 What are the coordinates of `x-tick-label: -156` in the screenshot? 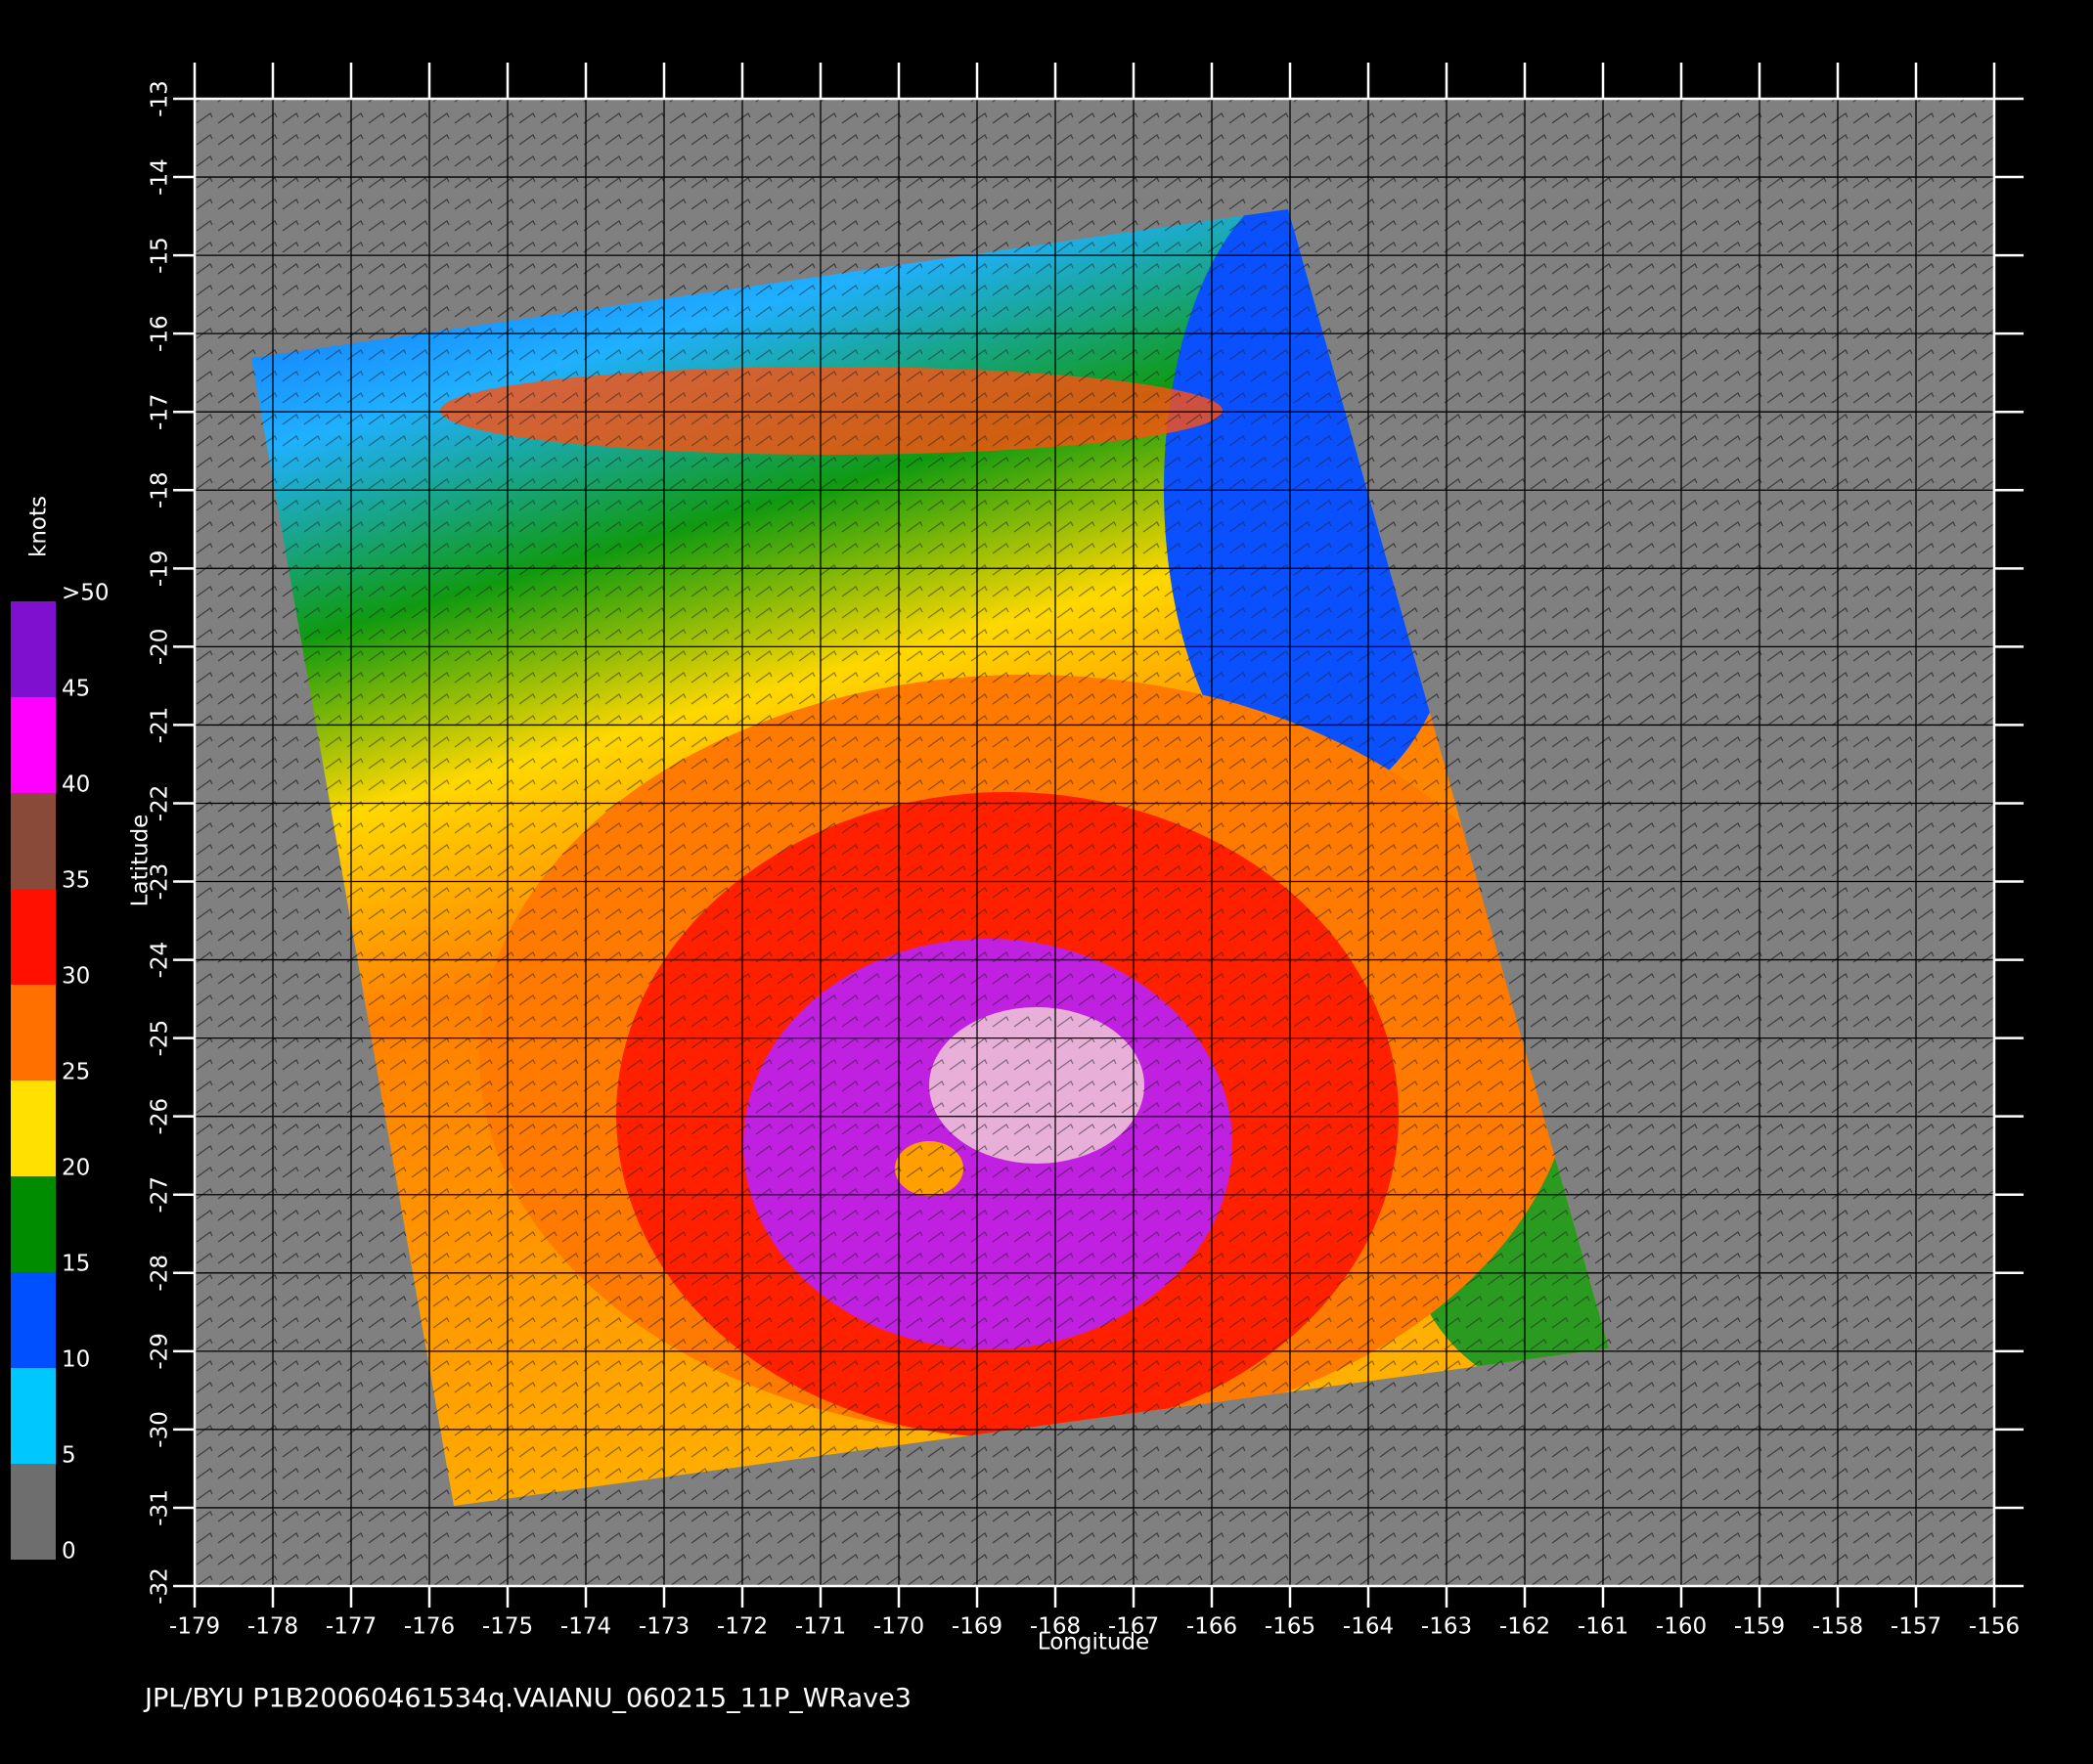 It's located at (1994, 1627).